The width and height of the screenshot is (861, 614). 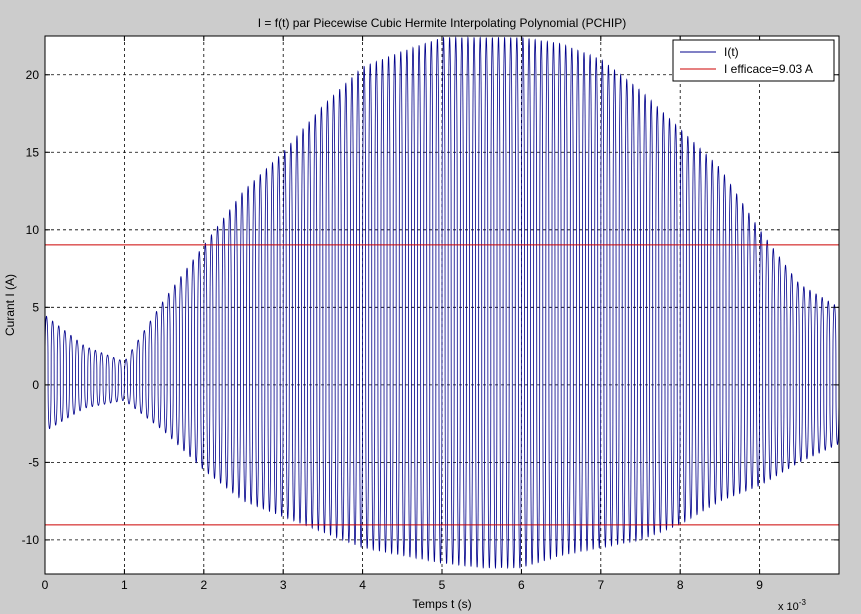 I want to click on x-tick-label: 8, so click(x=680, y=585).